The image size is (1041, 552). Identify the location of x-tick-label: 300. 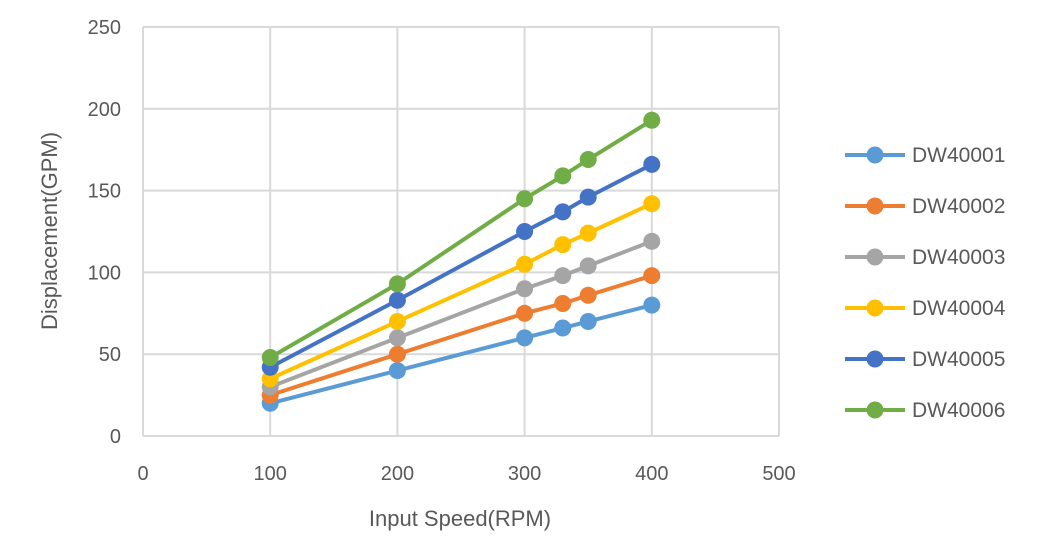
(524, 474).